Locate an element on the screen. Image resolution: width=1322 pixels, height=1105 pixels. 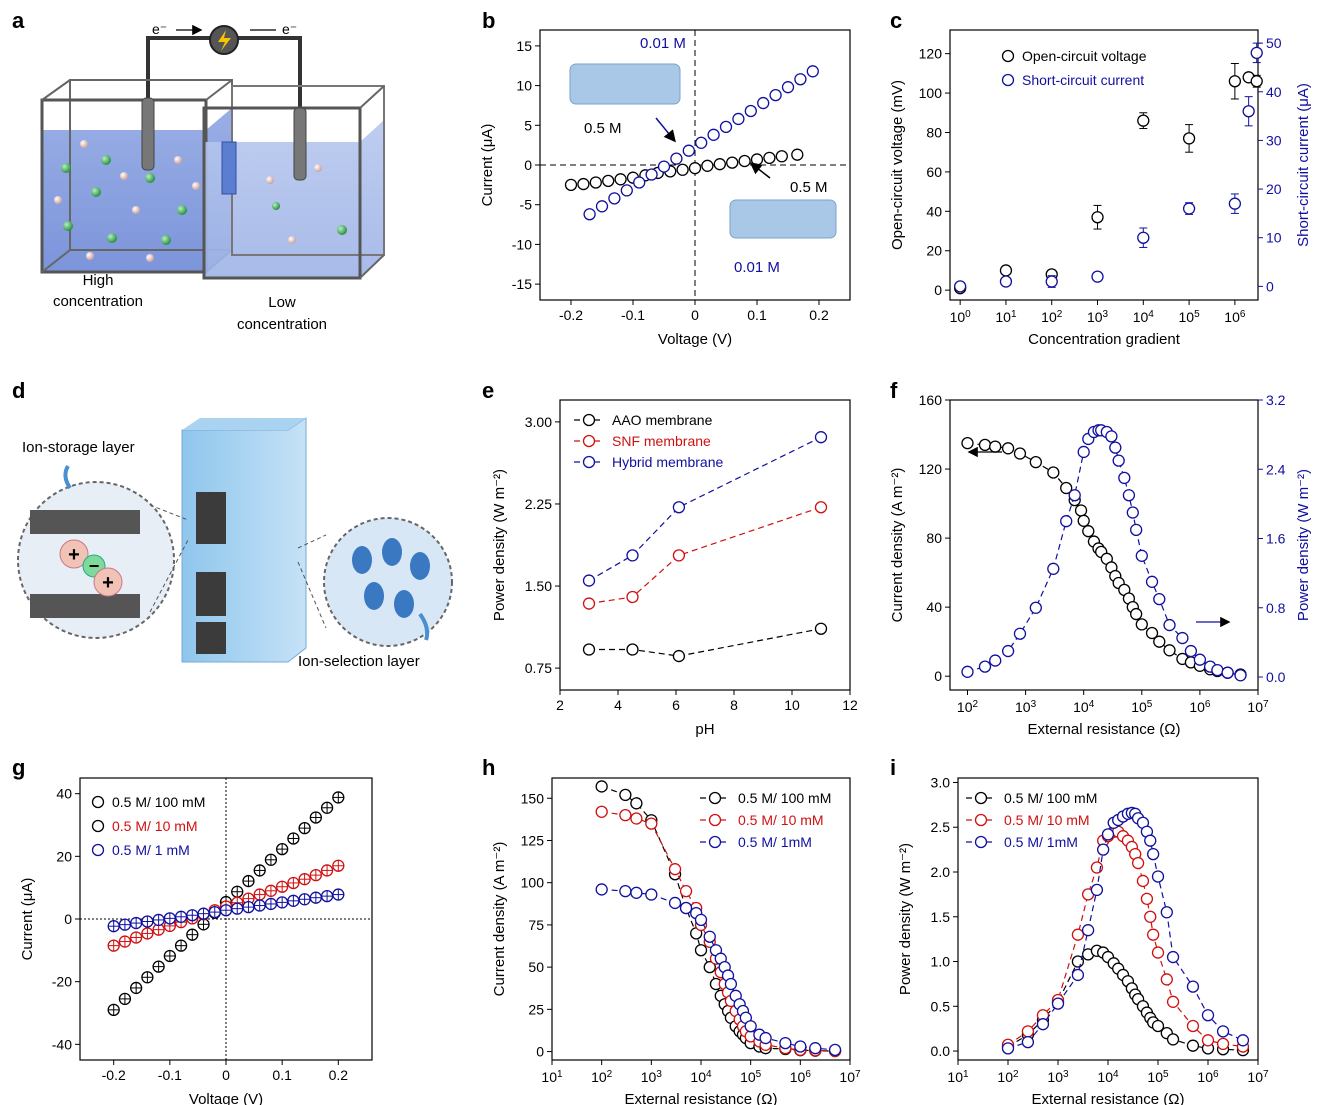
tick-label: 10 is located at coordinates (1274, 238).